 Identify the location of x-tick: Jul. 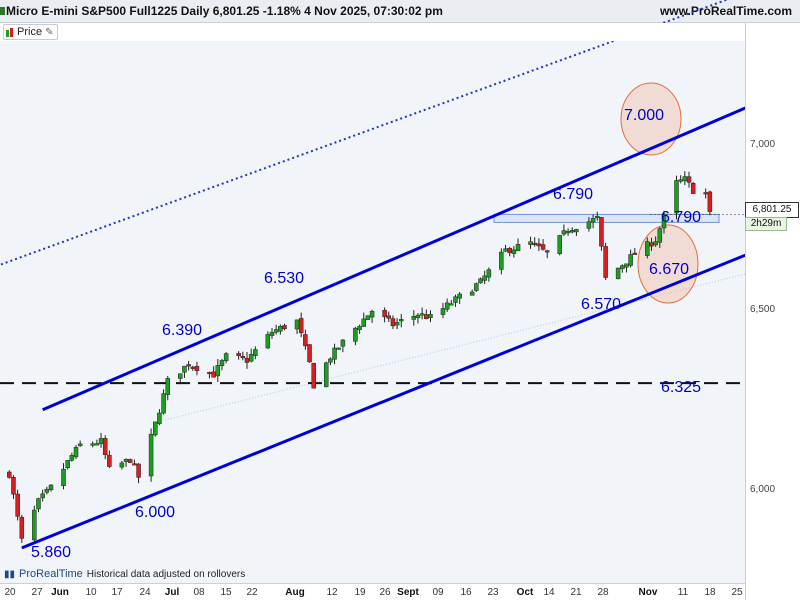
(172, 592).